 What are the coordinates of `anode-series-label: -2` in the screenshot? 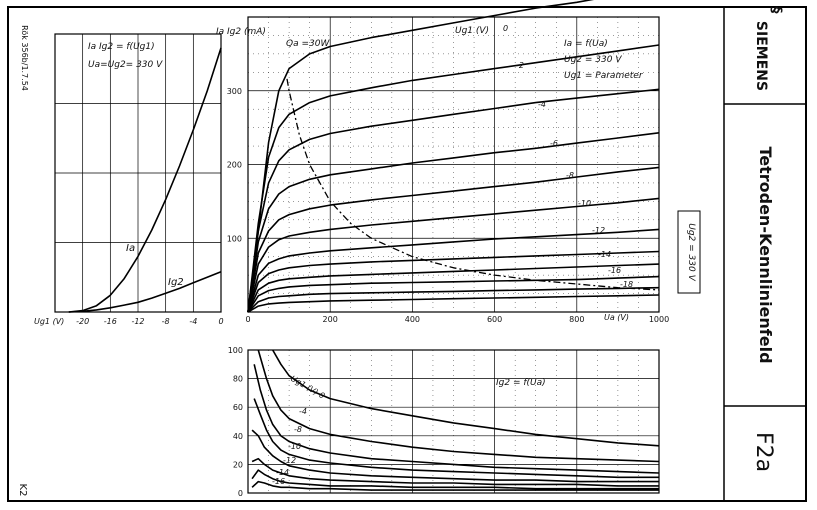 It's located at (520, 65).